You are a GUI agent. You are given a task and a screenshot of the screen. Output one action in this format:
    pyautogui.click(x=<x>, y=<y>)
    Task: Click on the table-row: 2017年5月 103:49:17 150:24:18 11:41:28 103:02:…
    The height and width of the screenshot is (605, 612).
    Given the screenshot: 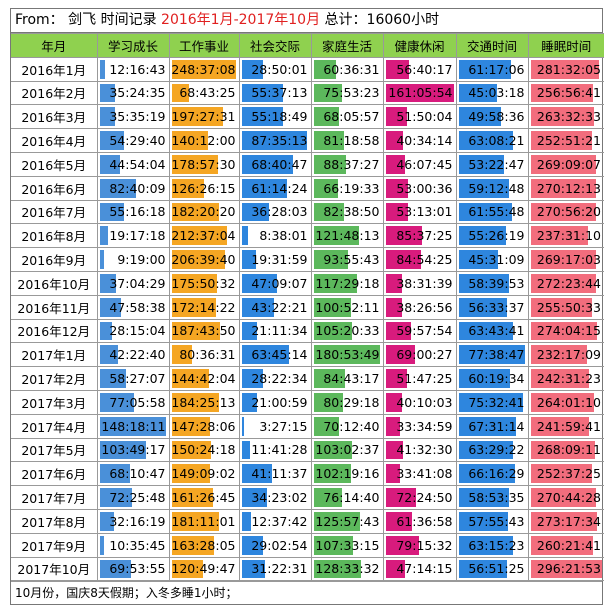 What is the action you would take?
    pyautogui.click(x=307, y=450)
    